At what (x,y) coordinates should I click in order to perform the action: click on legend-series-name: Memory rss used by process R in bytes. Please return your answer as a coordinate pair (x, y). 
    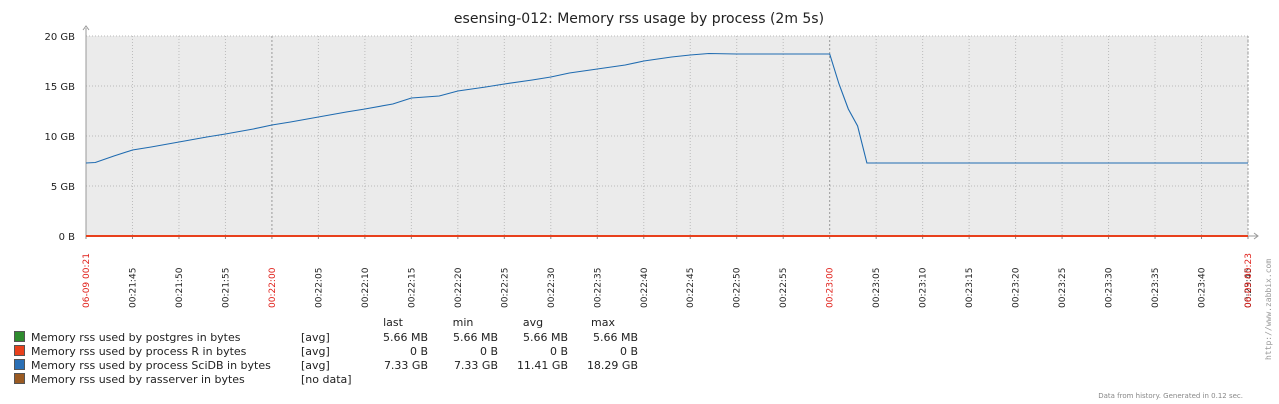
    Looking at the image, I should click on (157, 352).